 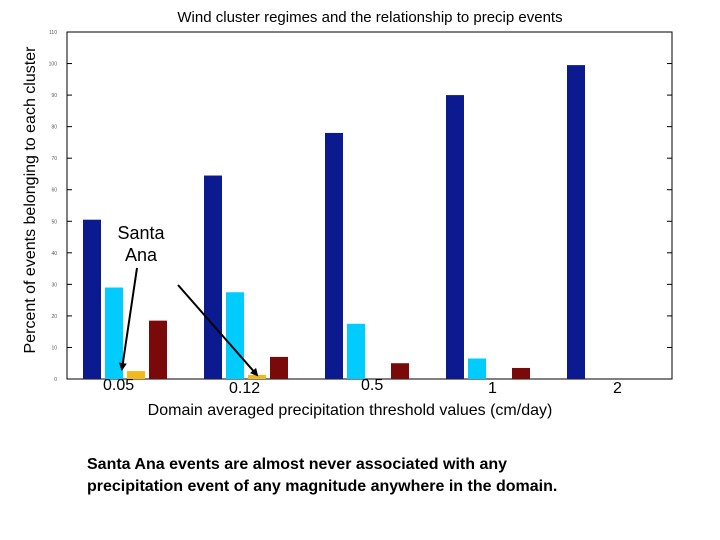 What do you see at coordinates (55, 380) in the screenshot?
I see `y-tick-label: 0` at bounding box center [55, 380].